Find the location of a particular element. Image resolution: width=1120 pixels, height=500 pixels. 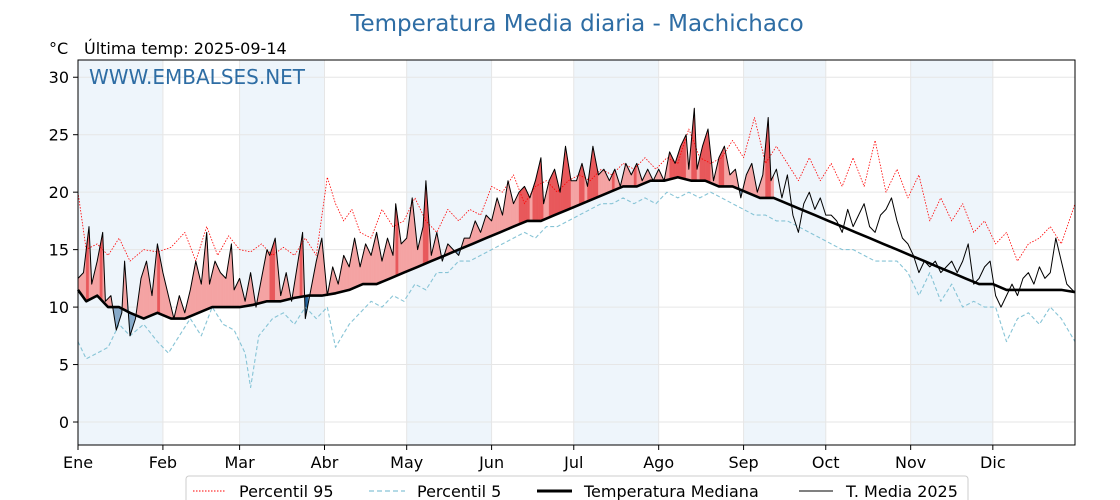

y-tick-label: 25 is located at coordinates (59, 135).